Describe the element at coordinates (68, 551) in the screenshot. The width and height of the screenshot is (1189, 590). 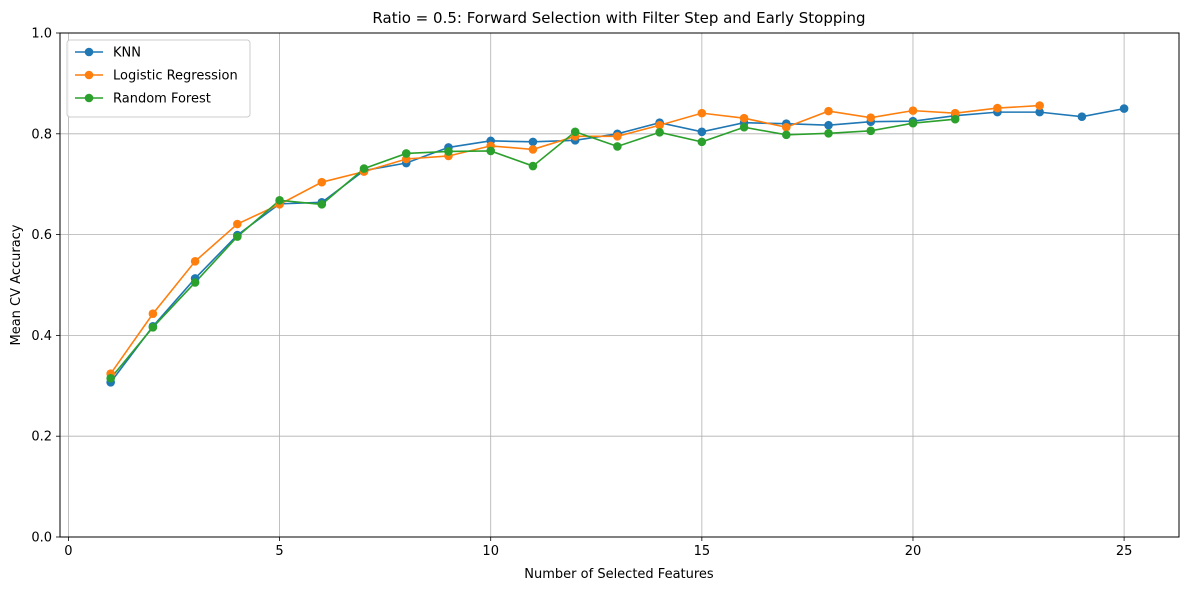
I see `x-tick-label-0: 0` at that location.